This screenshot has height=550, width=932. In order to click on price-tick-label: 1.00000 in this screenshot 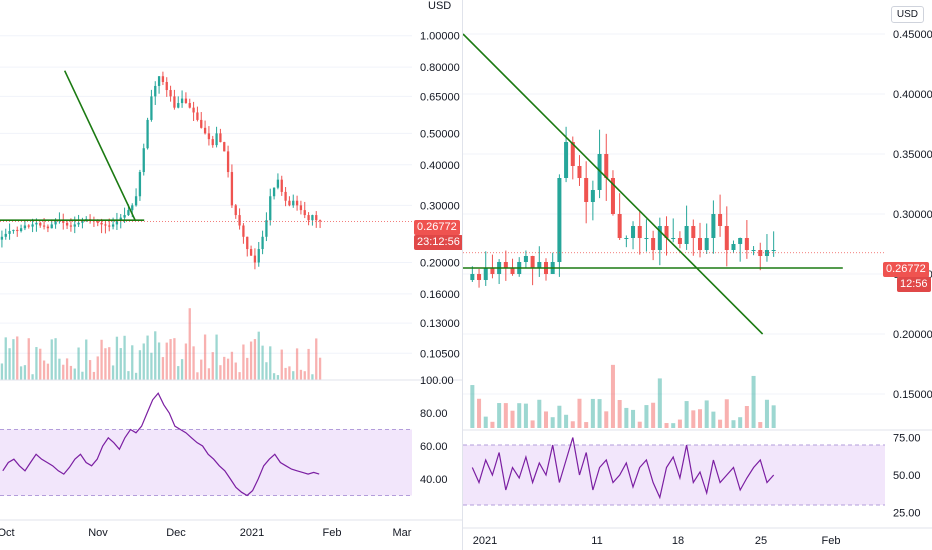, I will do `click(440, 37)`.